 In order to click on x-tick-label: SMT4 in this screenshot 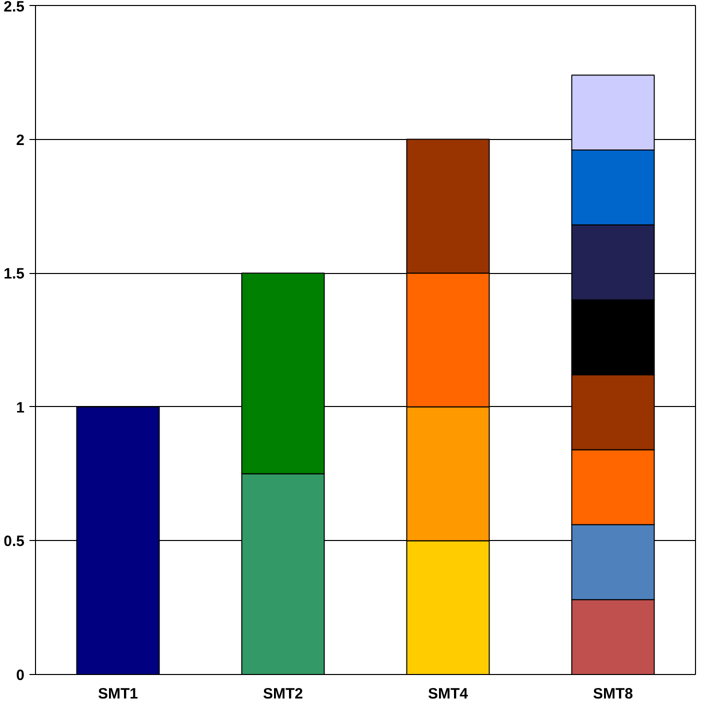, I will do `click(448, 694)`.